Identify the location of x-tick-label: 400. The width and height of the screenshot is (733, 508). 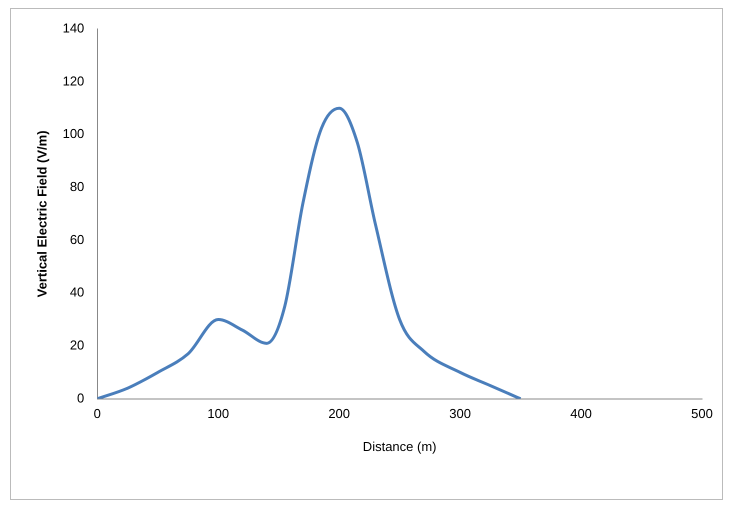
(581, 414).